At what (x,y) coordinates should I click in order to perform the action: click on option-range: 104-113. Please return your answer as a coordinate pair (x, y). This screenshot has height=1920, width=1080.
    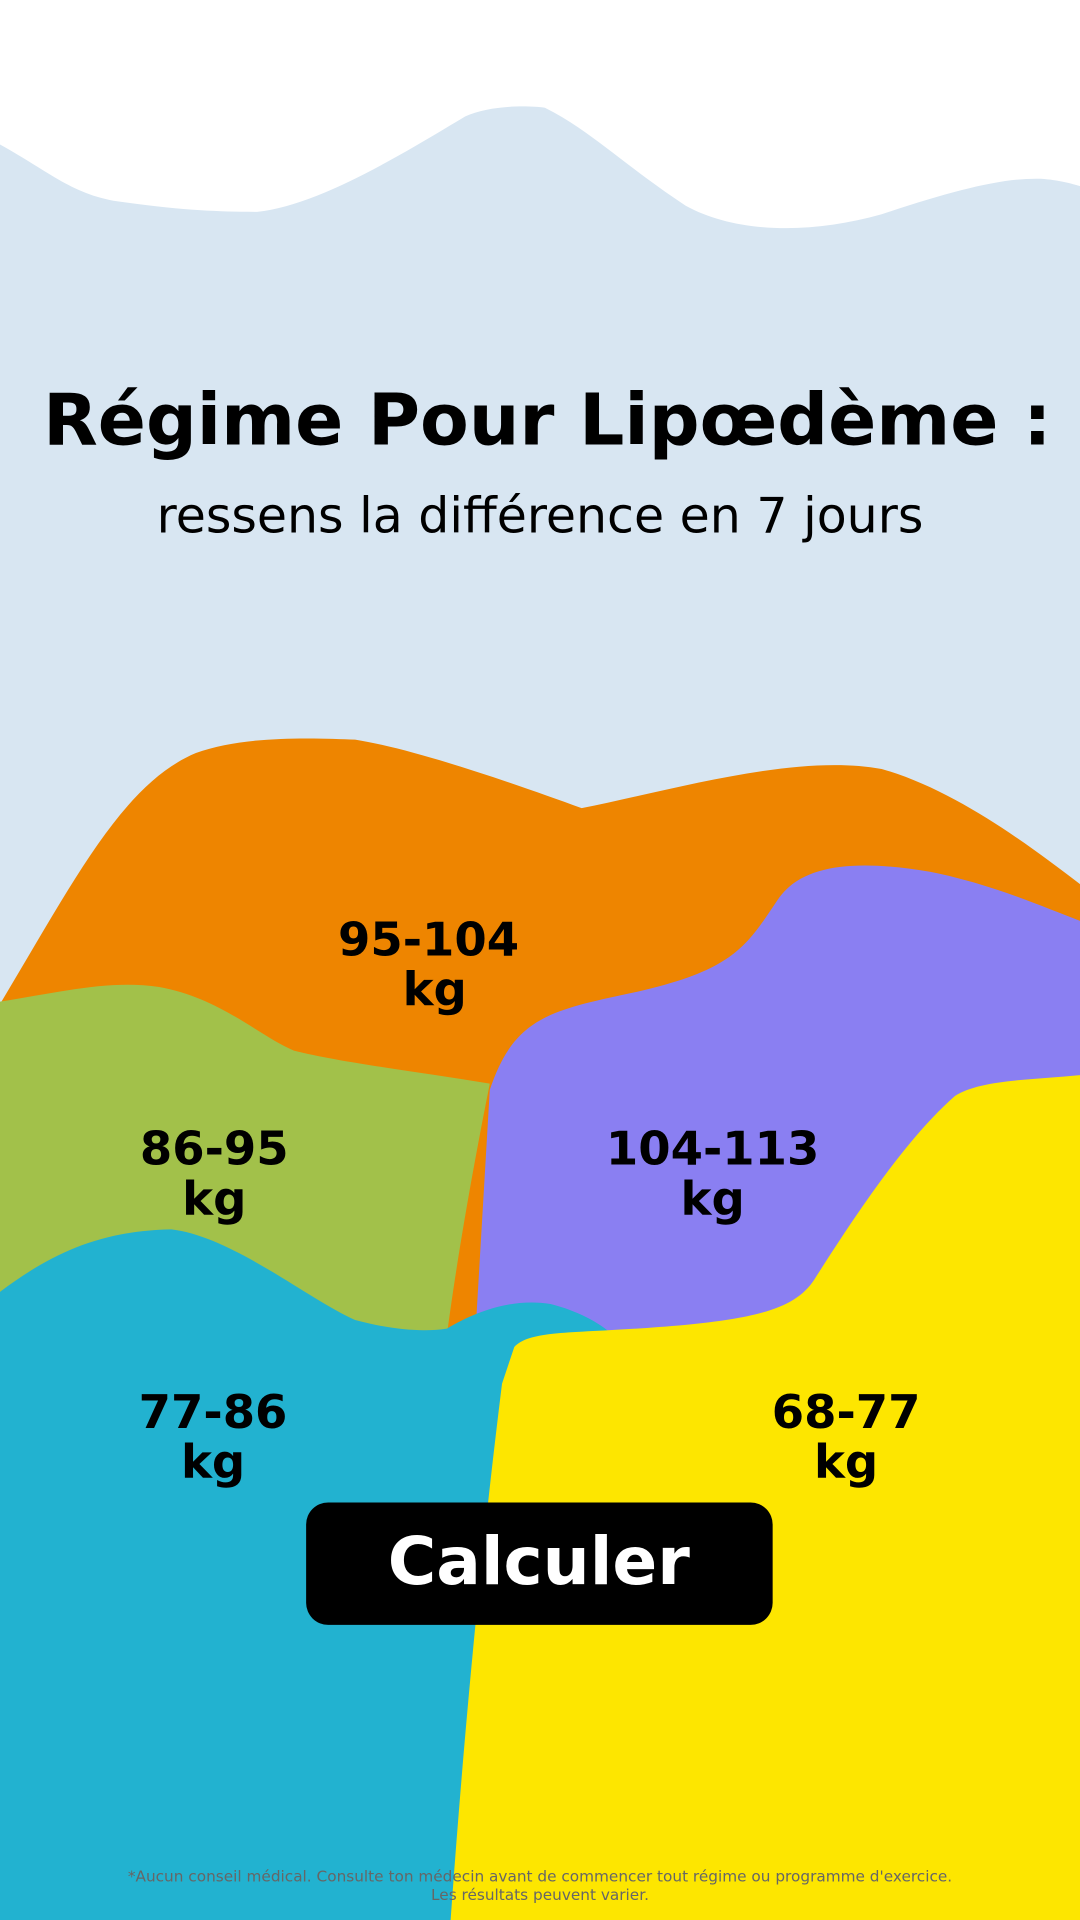
    Looking at the image, I should click on (713, 1149).